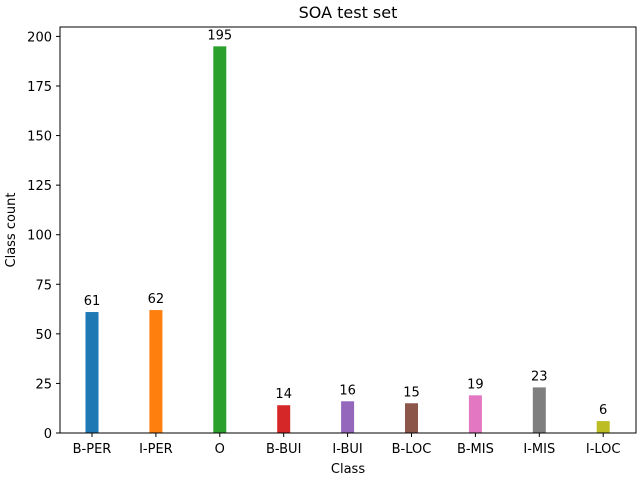  Describe the element at coordinates (603, 427) in the screenshot. I see `bar-i-loc` at that location.